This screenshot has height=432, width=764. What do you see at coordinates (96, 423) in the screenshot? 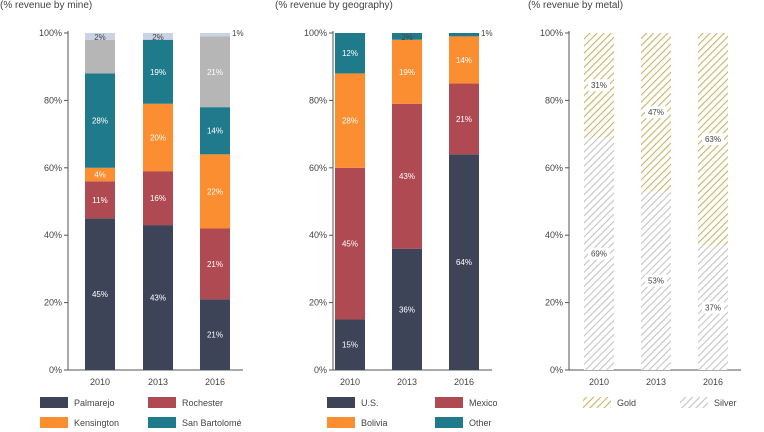
I see `legend-label: Kensington` at bounding box center [96, 423].